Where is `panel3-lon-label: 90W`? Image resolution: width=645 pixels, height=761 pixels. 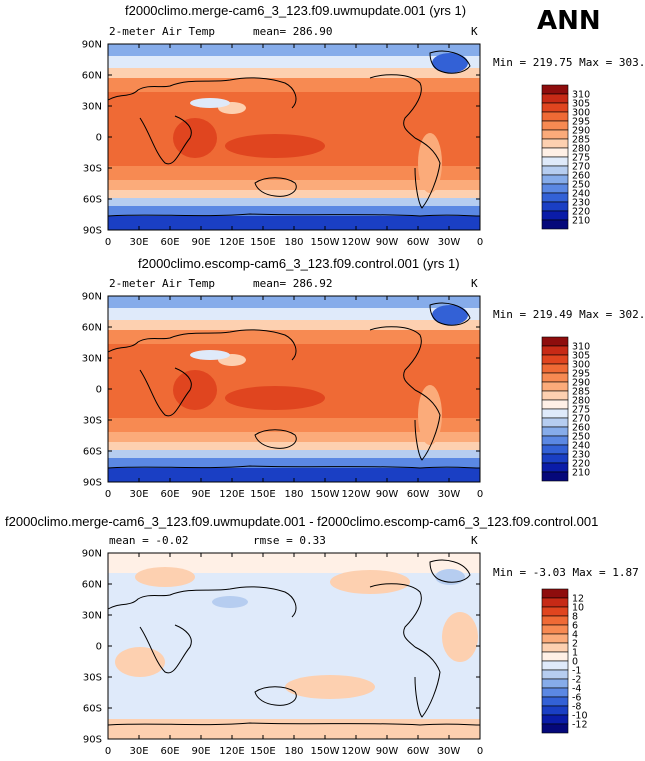
panel3-lon-label: 90W is located at coordinates (387, 751).